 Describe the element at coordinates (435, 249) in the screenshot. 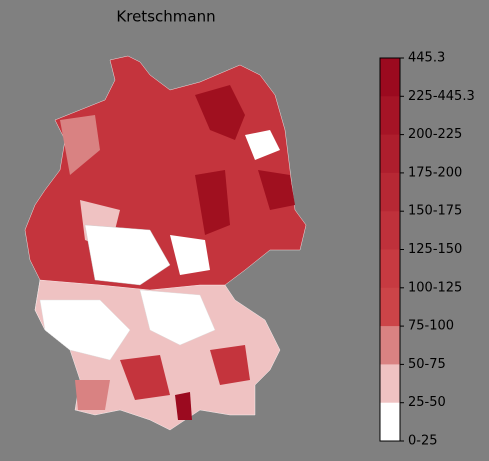

I see `colorbar-label: 125-150` at that location.